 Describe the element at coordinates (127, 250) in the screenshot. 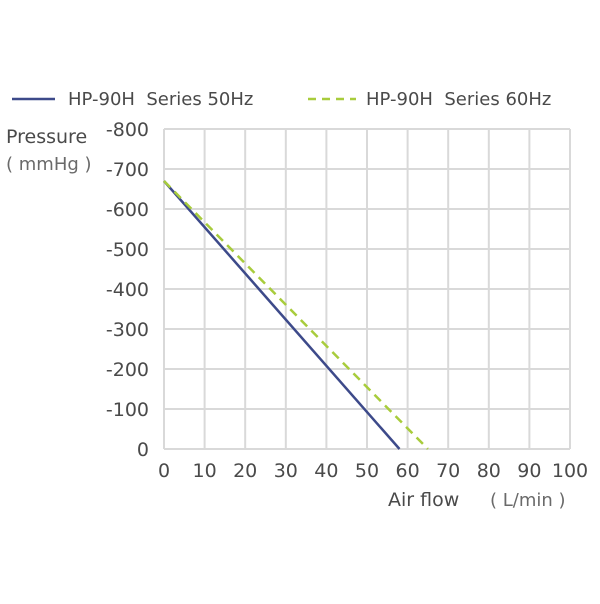

I see `y-tick-label: -500` at that location.